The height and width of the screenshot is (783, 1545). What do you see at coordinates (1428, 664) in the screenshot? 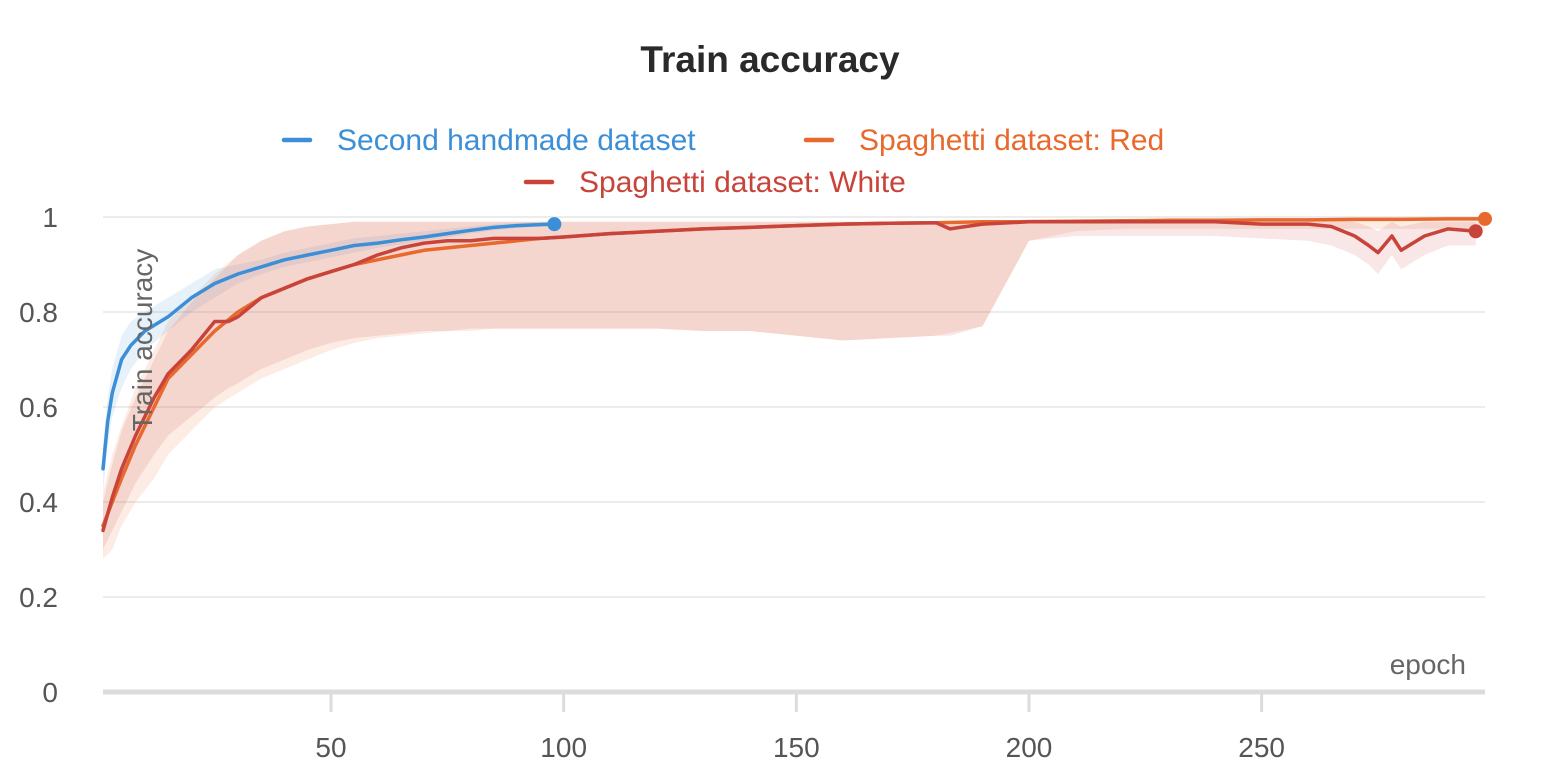
I see `x-axis-title: epoch` at bounding box center [1428, 664].